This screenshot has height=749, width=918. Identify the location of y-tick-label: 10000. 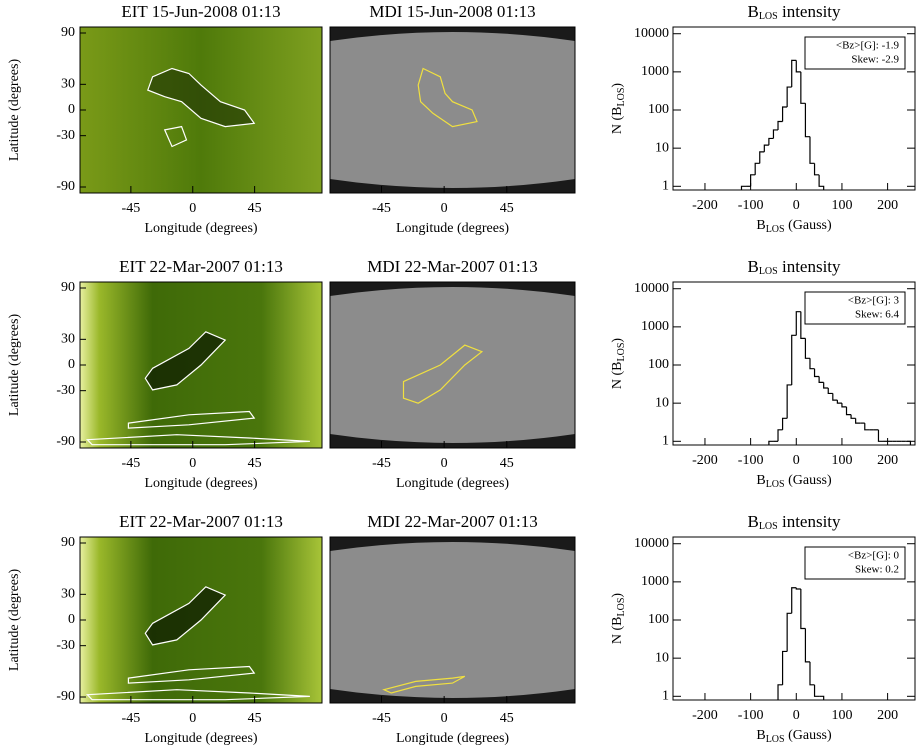
(651, 33).